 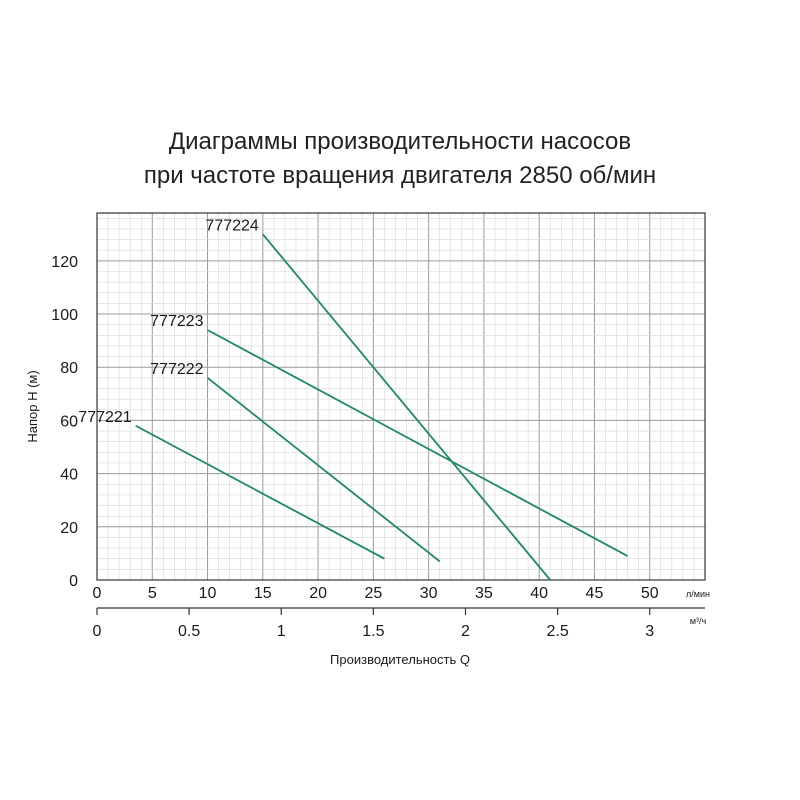 What do you see at coordinates (650, 593) in the screenshot?
I see `x-tick-label: 50` at bounding box center [650, 593].